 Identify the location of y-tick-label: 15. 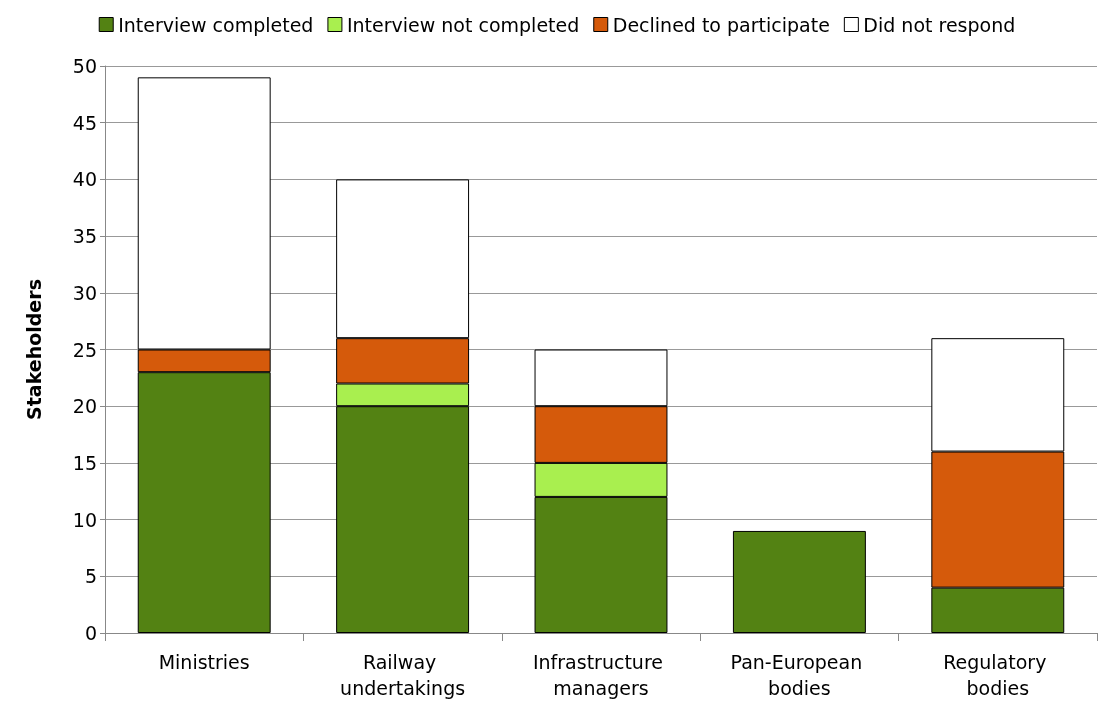
(84, 462).